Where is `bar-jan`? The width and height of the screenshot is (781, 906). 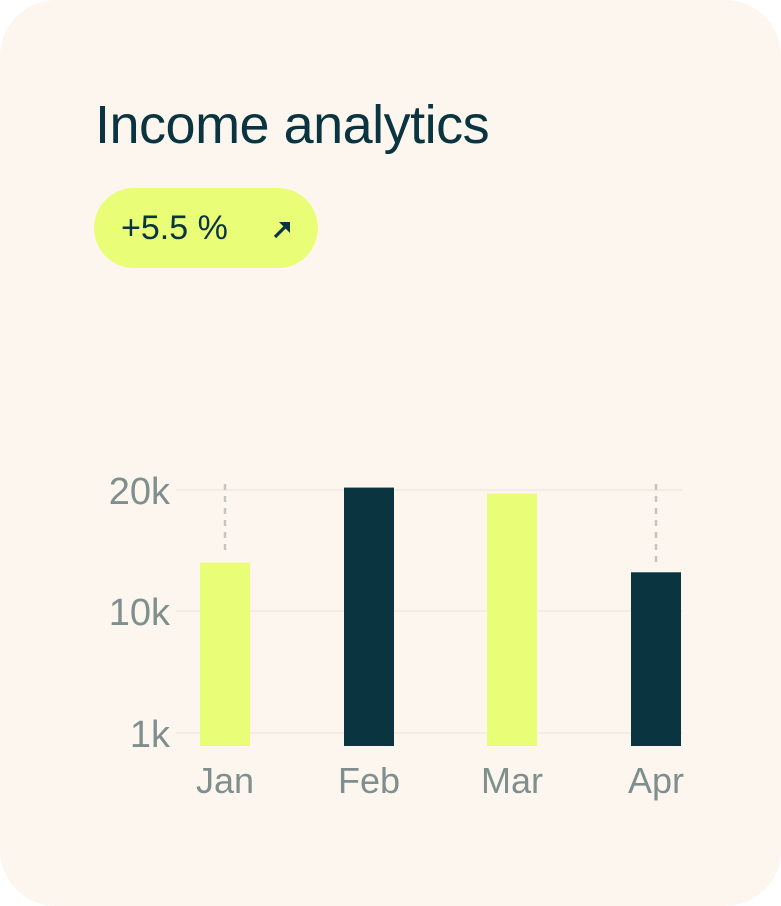 bar-jan is located at coordinates (225, 654).